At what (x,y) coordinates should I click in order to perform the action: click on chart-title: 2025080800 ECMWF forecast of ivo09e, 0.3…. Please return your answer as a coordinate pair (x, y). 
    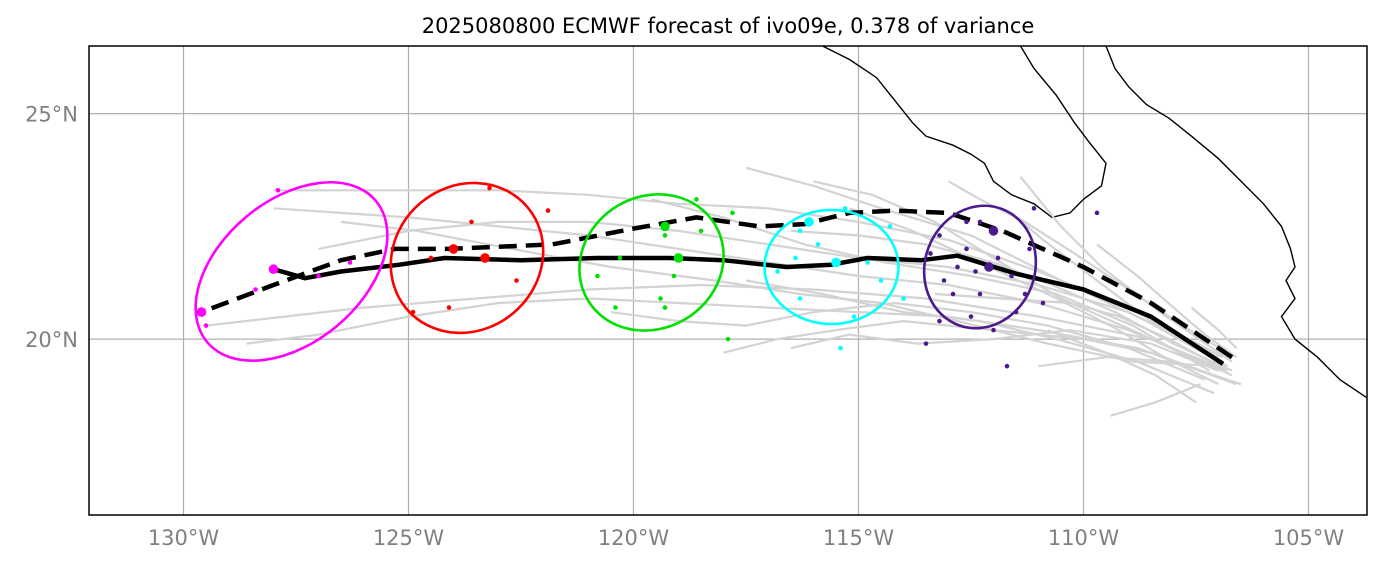
    Looking at the image, I should click on (728, 26).